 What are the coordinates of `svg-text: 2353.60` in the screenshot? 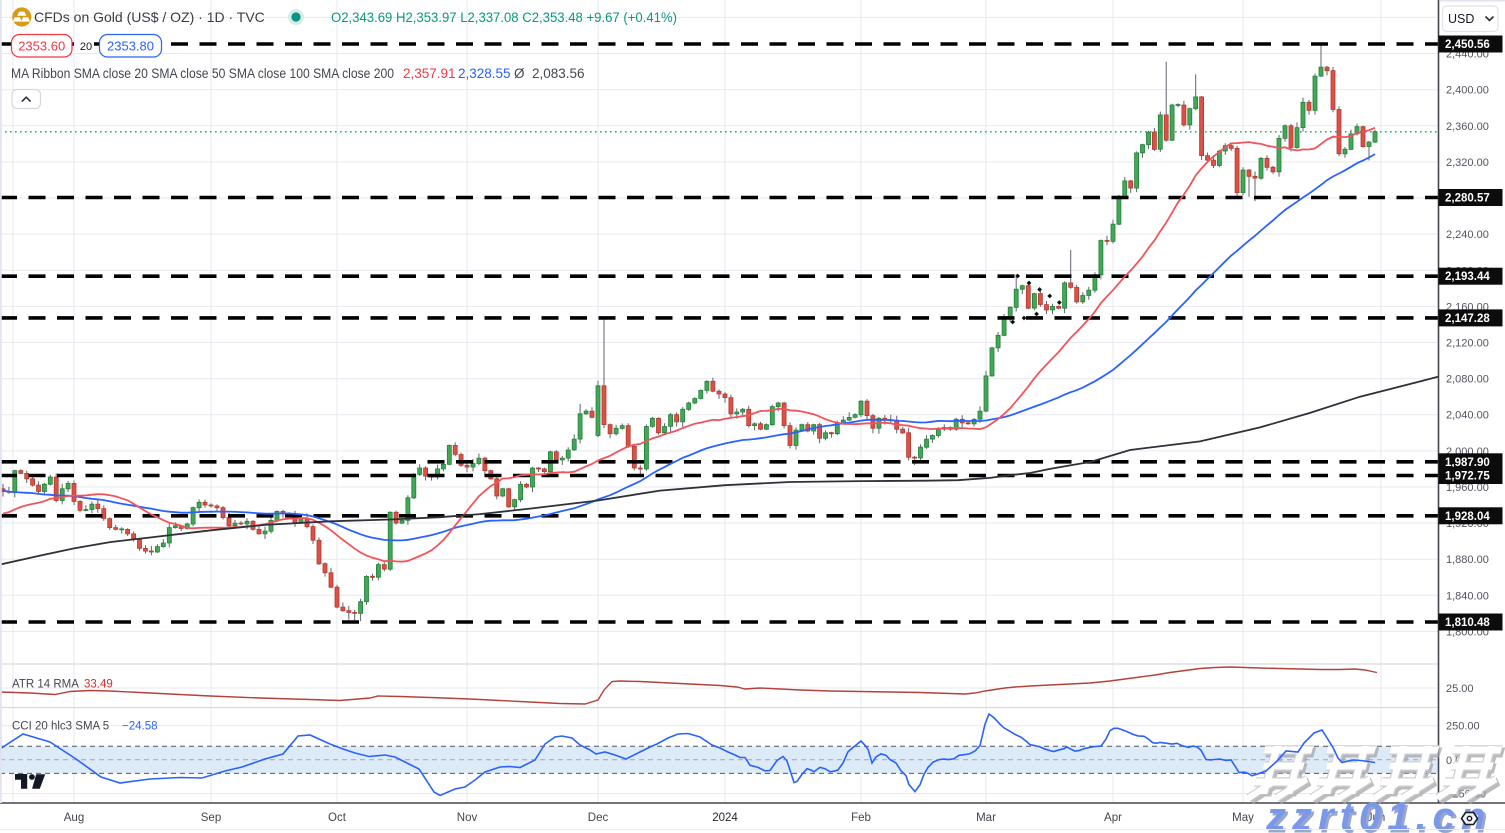 It's located at (41, 46).